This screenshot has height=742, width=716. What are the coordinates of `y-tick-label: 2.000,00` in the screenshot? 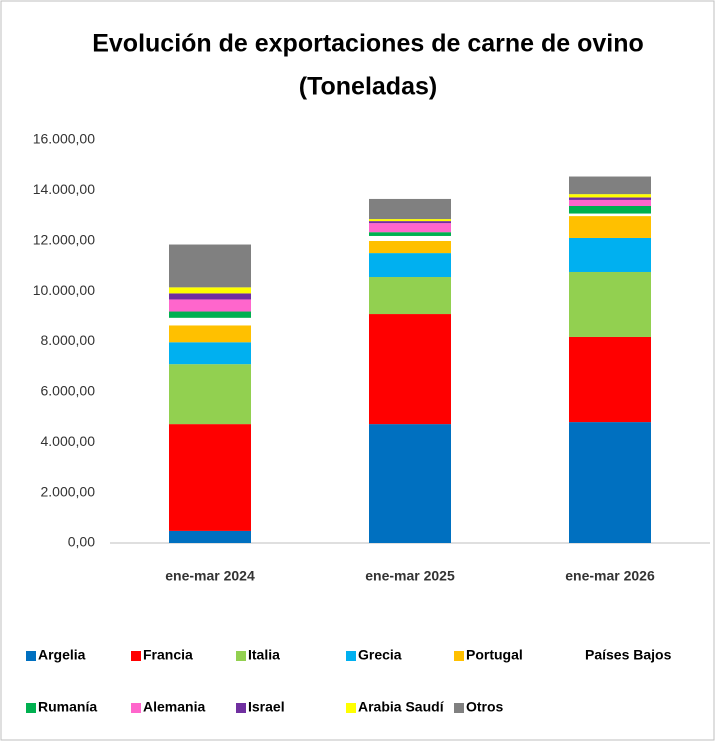 It's located at (68, 491).